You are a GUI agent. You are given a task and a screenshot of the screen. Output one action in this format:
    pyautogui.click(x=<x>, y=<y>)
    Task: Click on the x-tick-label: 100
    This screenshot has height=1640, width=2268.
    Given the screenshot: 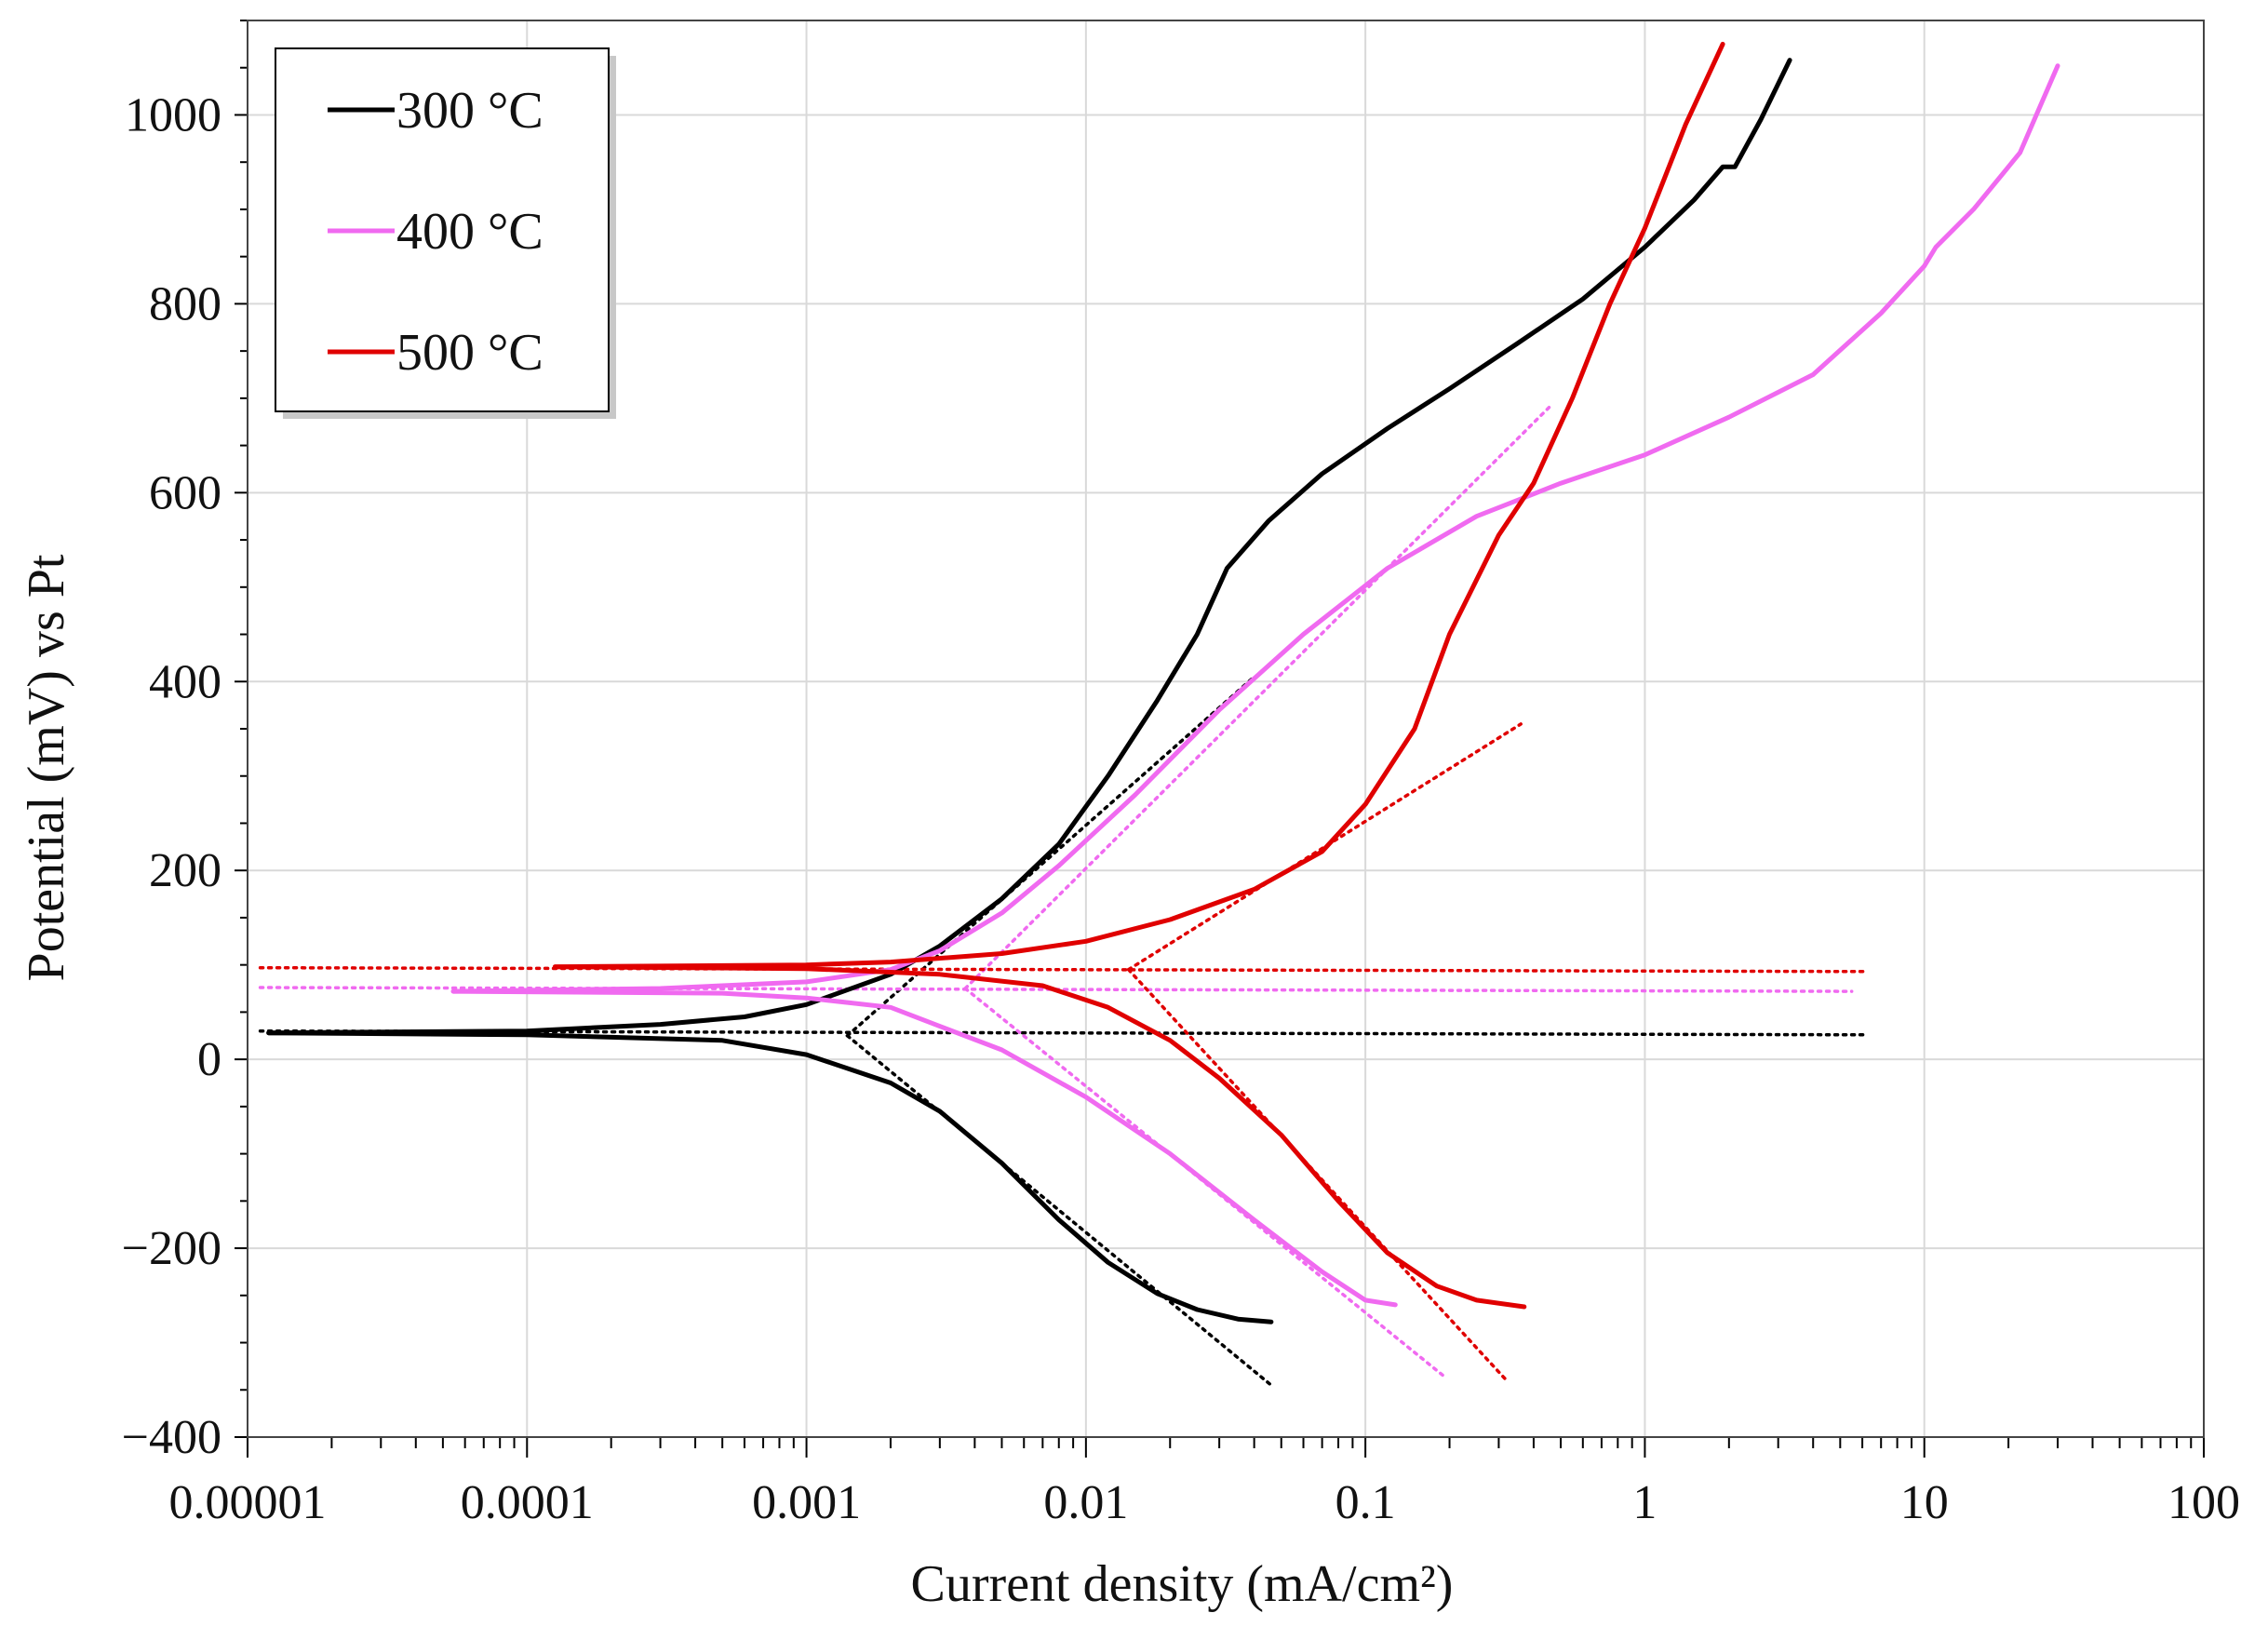 What is the action you would take?
    pyautogui.click(x=2203, y=1502)
    